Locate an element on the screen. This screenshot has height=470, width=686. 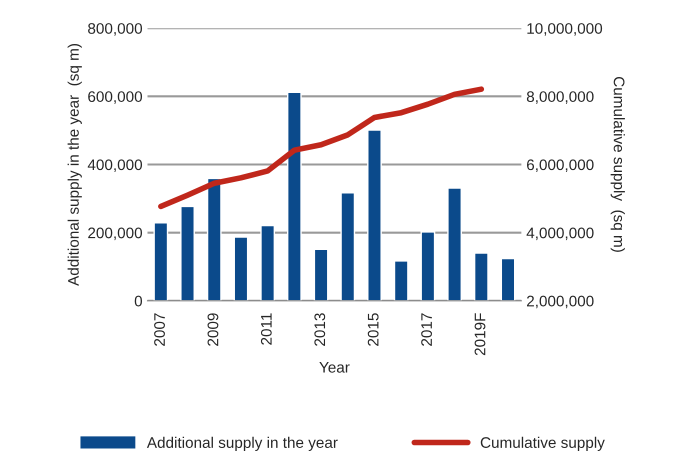
y-tick-label: 800,000 is located at coordinates (115, 29).